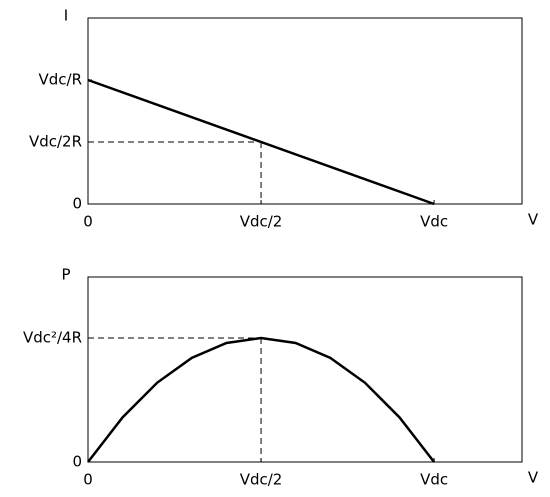 The height and width of the screenshot is (497, 550). I want to click on y-tick-label: Vdc/R, so click(60, 80).